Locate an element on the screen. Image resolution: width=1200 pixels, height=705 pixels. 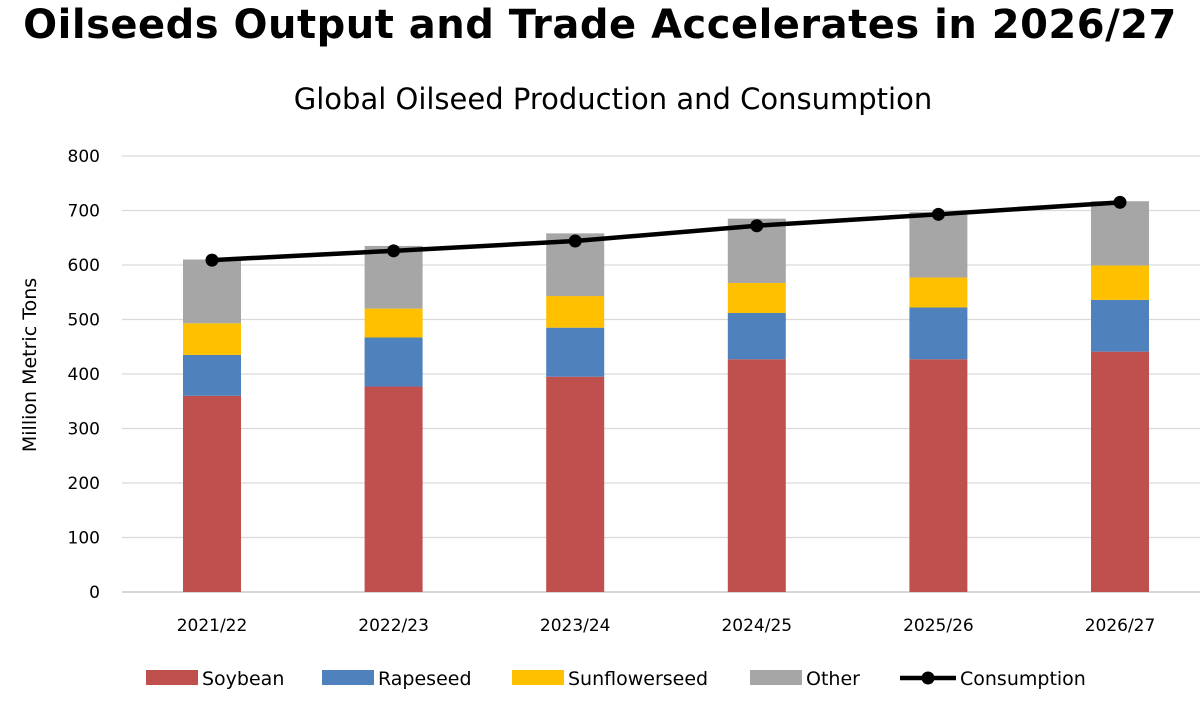
x-tick-label: 2025/26 is located at coordinates (938, 626).